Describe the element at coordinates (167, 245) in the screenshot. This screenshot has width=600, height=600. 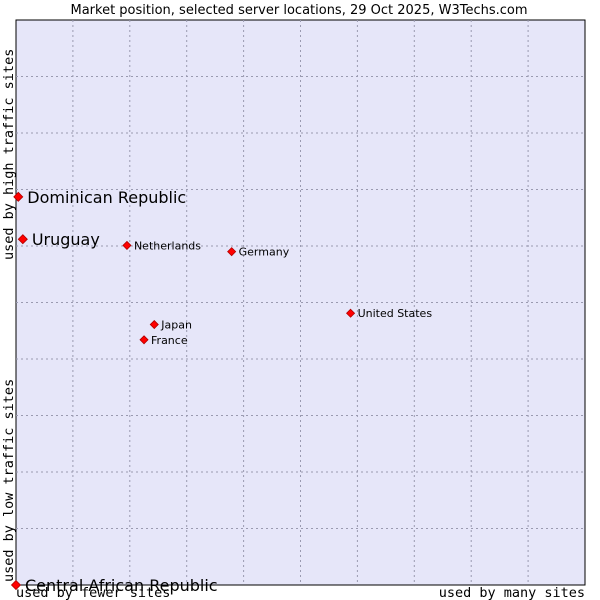
I see `data-point-label: Netherlands` at that location.